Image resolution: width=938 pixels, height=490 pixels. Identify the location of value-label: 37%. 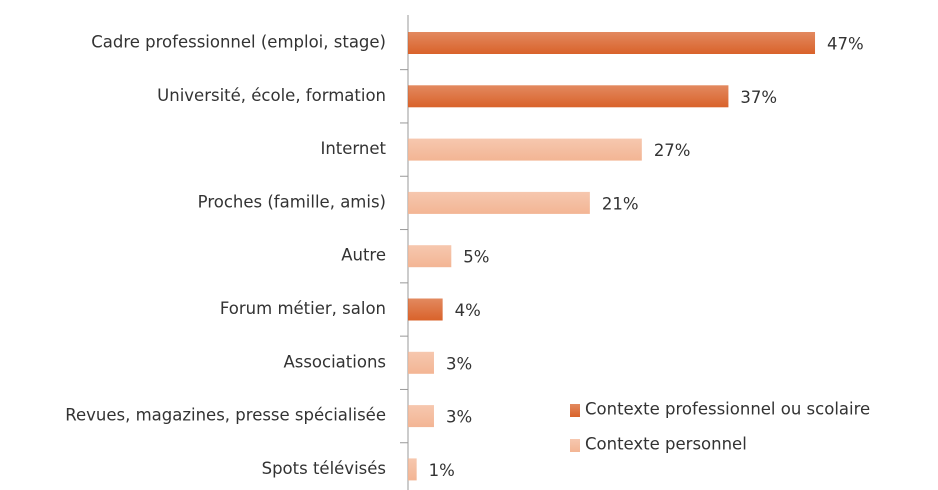
(758, 97).